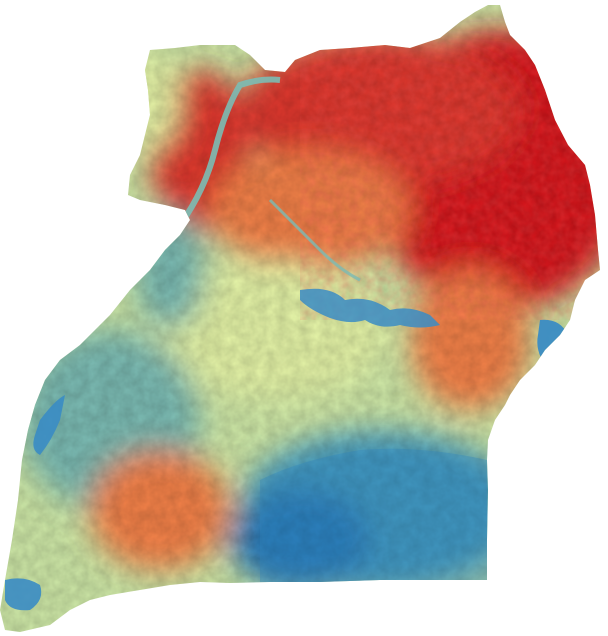 The image size is (608, 636). Describe the element at coordinates (49, 425) in the screenshot. I see `lake-albert` at that location.